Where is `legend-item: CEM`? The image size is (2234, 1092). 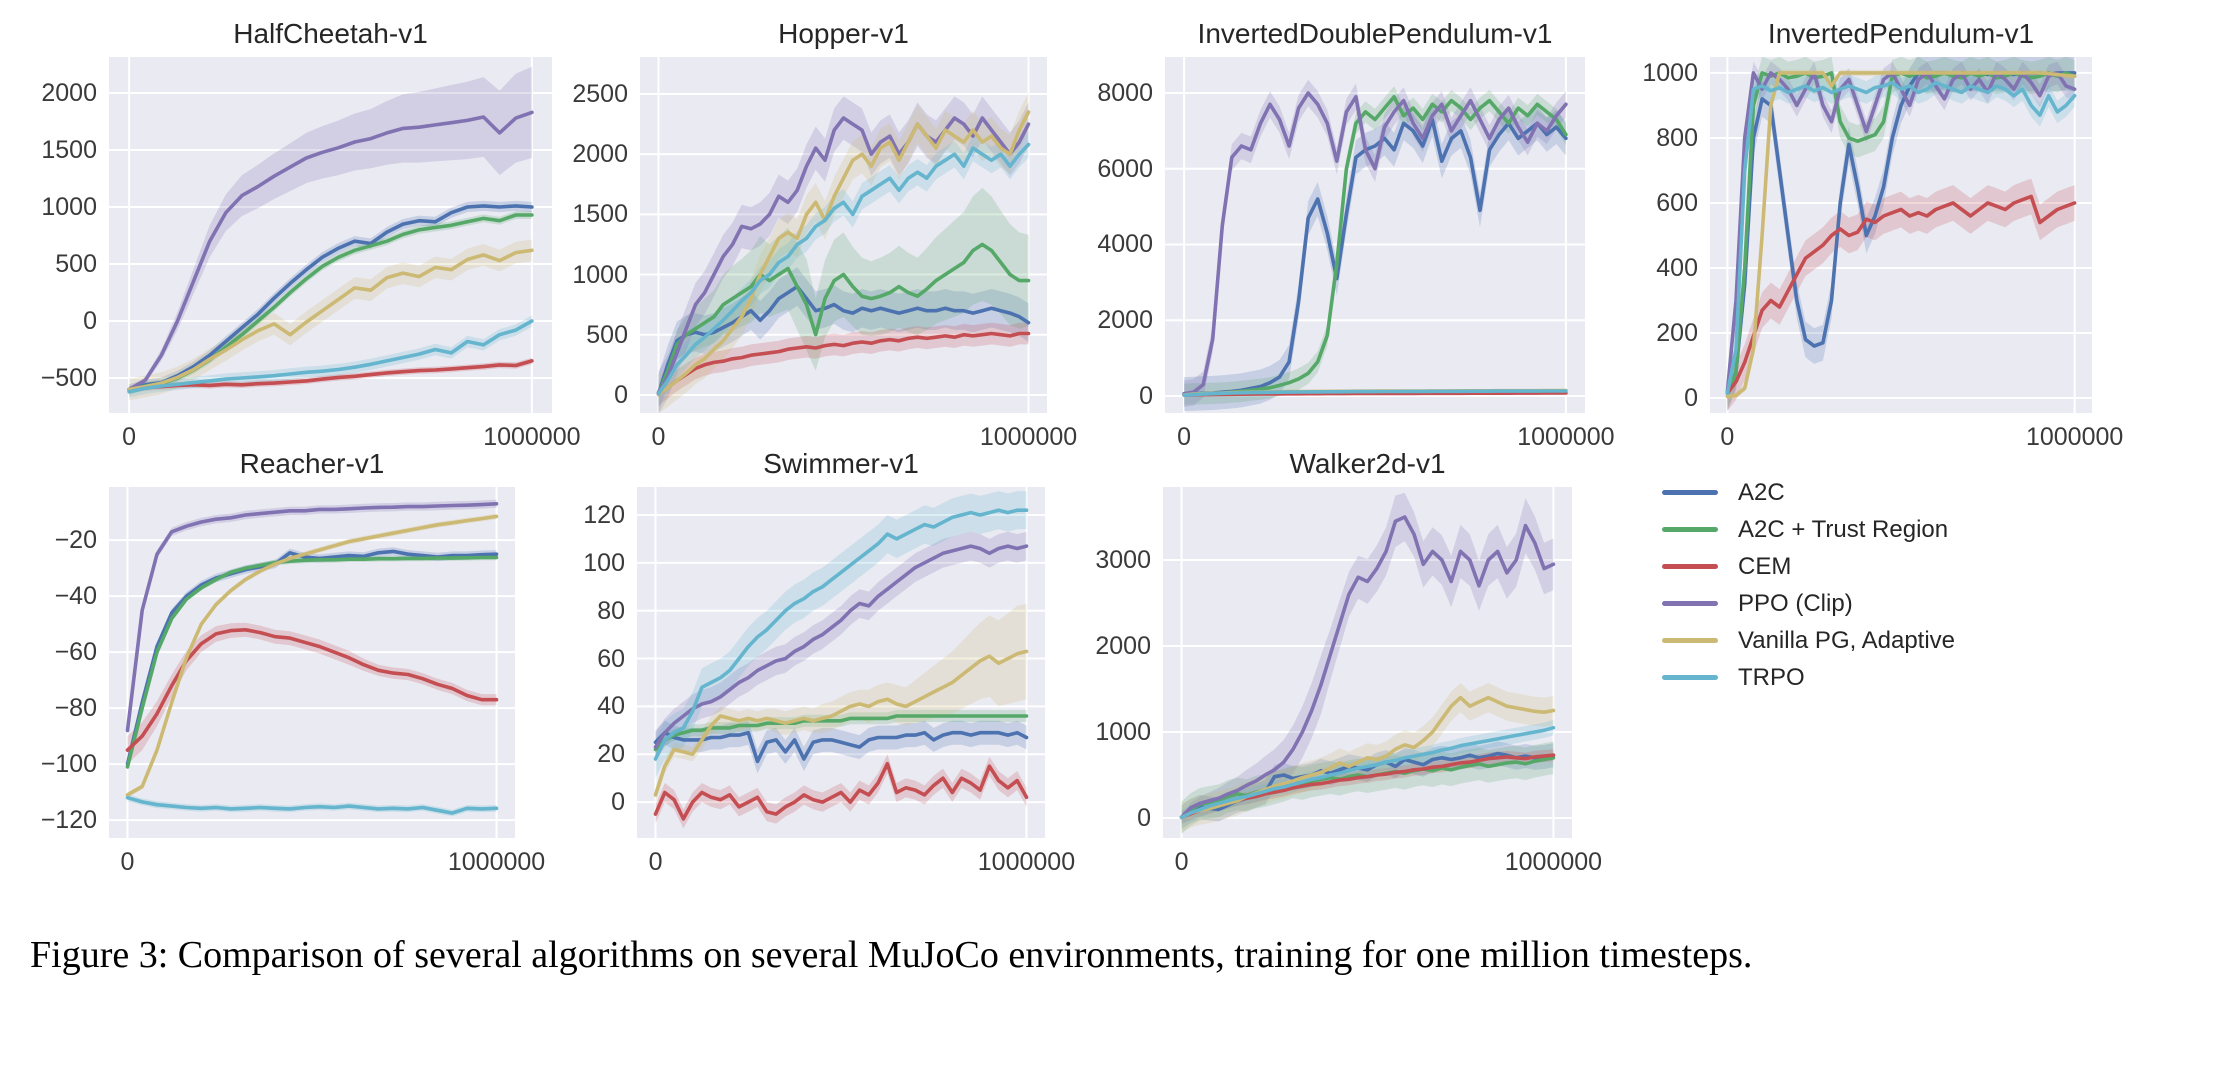 legend-item: CEM is located at coordinates (1902, 566).